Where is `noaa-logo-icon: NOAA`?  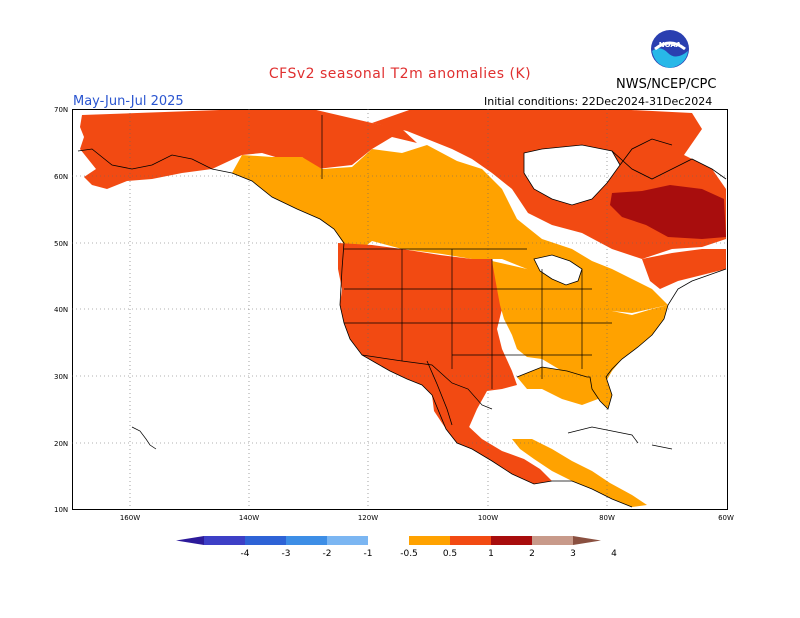
noaa-logo-icon: NOAA is located at coordinates (670, 49).